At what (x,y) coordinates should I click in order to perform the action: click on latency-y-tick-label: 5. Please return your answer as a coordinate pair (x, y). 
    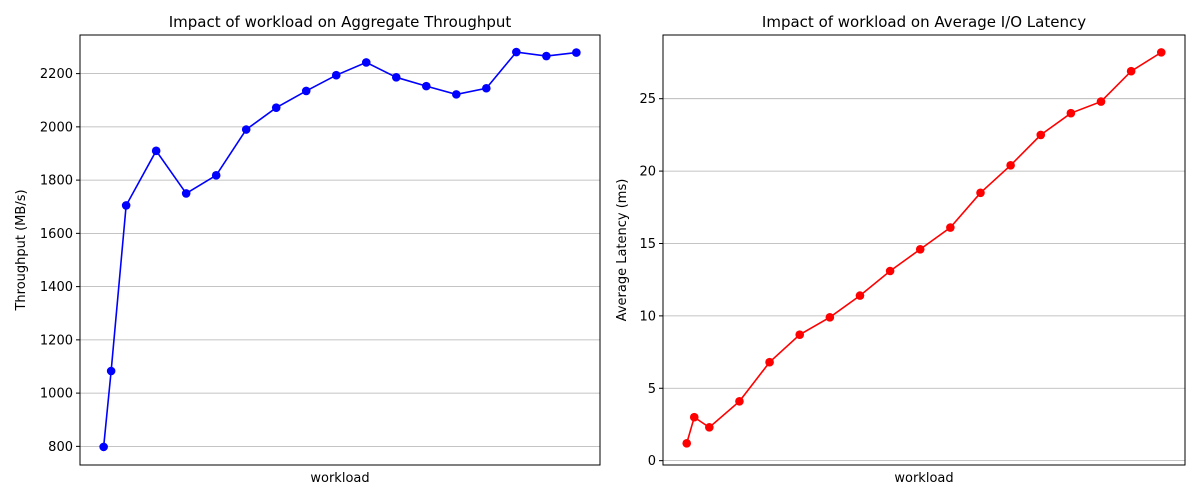
    Looking at the image, I should click on (652, 389).